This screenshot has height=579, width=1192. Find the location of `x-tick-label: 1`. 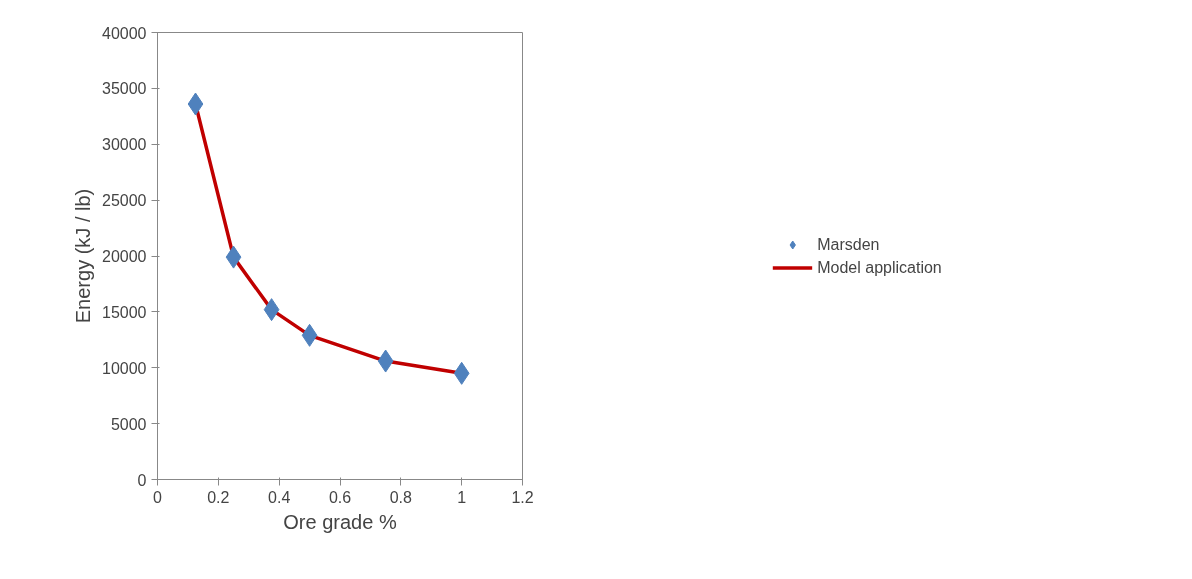

x-tick-label: 1 is located at coordinates (462, 497).